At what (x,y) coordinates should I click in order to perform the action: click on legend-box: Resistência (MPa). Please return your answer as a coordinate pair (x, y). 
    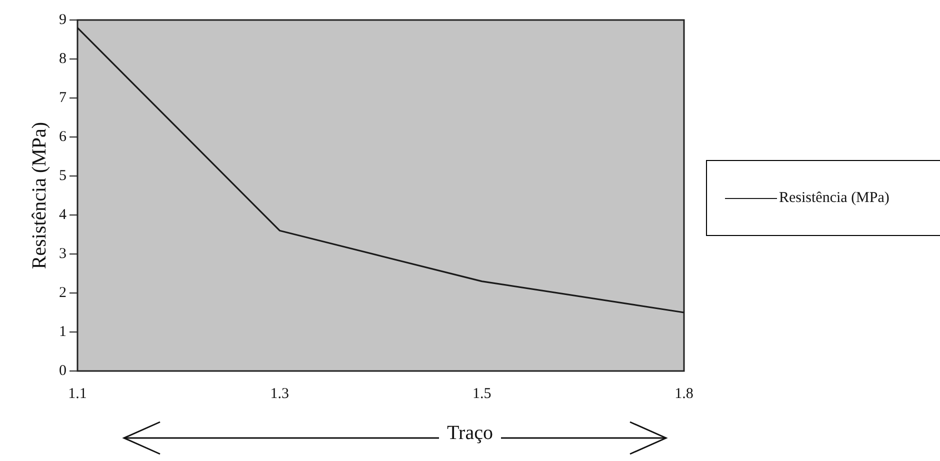
    Looking at the image, I should click on (823, 198).